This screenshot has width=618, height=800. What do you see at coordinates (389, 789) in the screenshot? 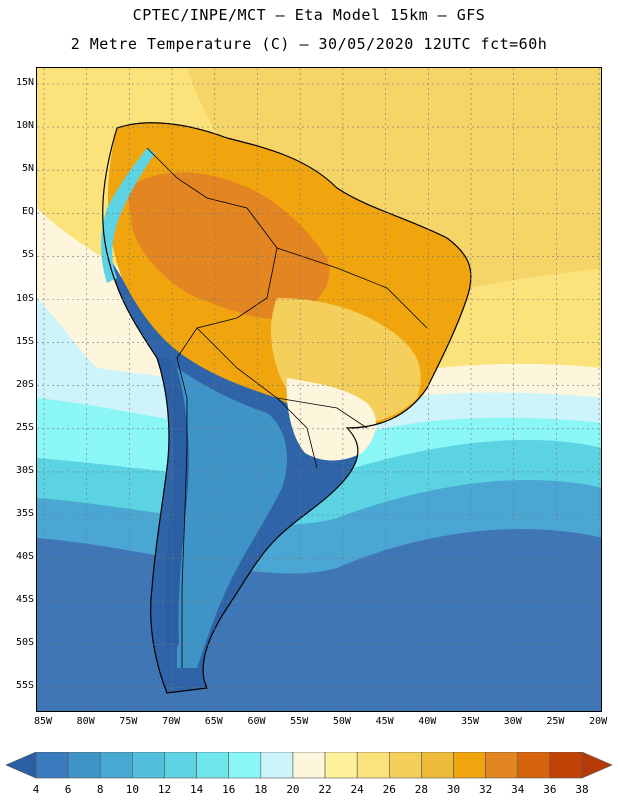
I see `colorbar-label: 26` at bounding box center [389, 789].